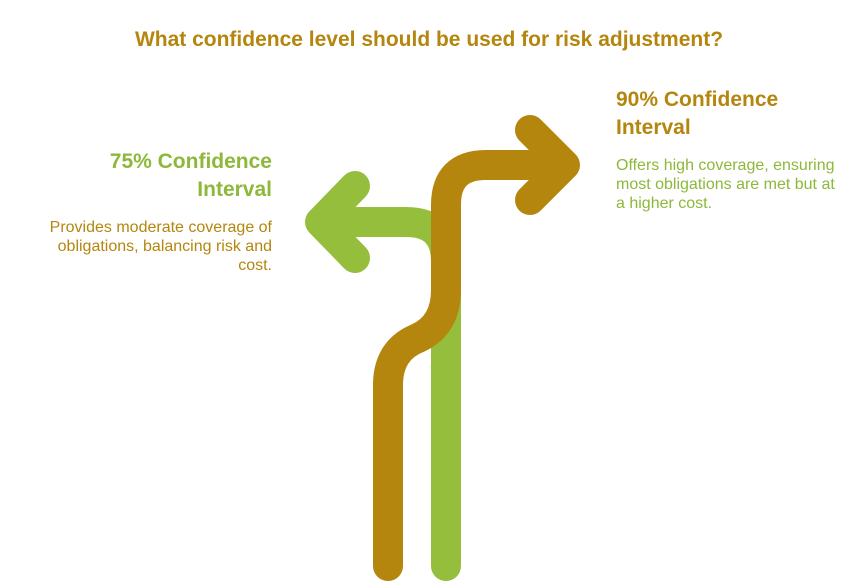 Image resolution: width=858 pixels, height=581 pixels. I want to click on right-arrowhead-icon, so click(547, 165).